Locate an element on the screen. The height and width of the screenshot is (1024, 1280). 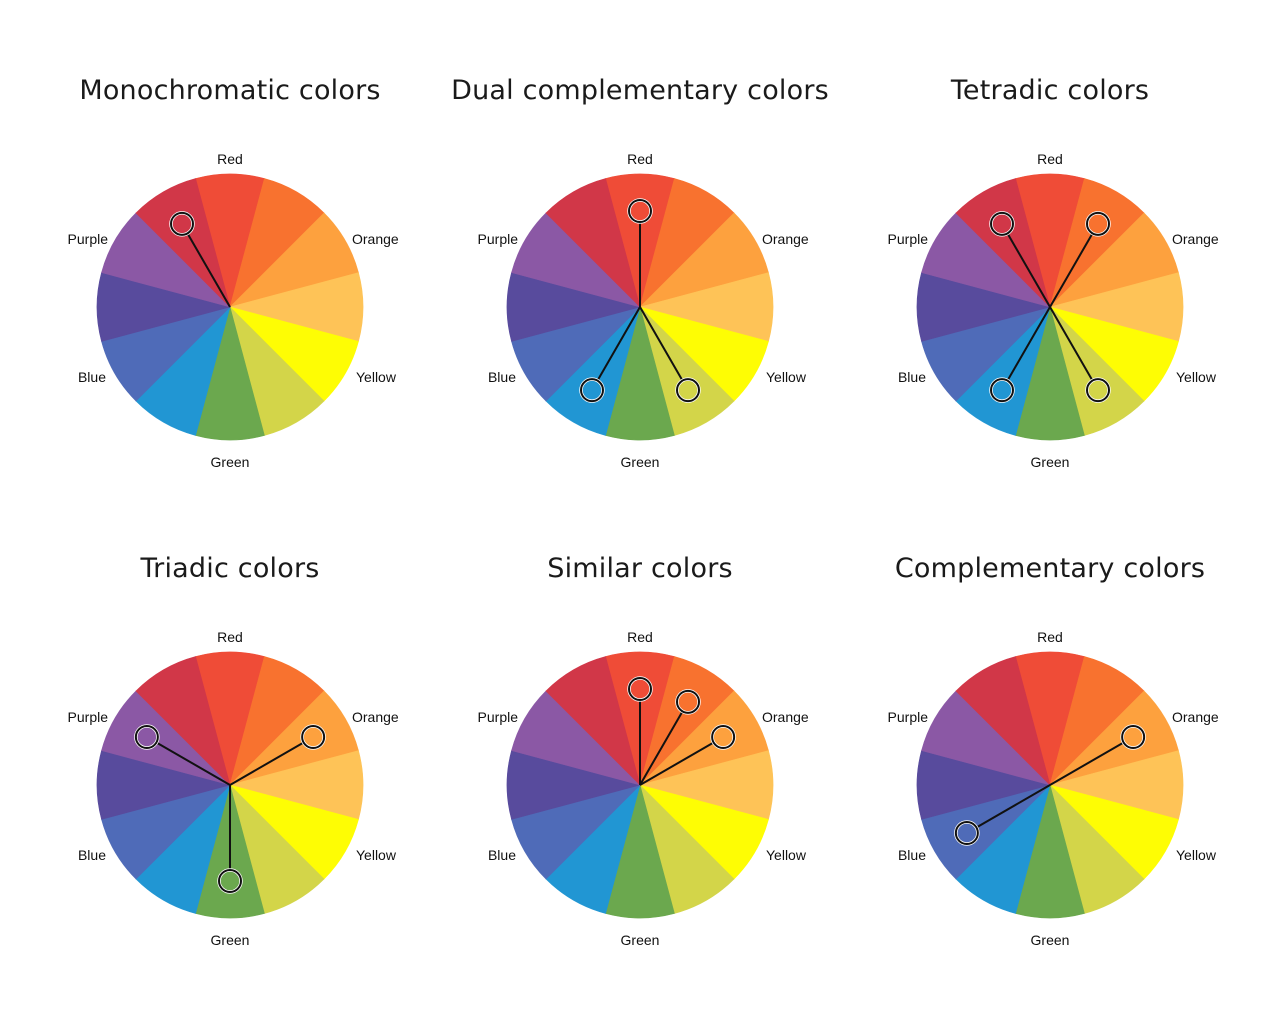
marker-dot-blue is located at coordinates (966, 833).